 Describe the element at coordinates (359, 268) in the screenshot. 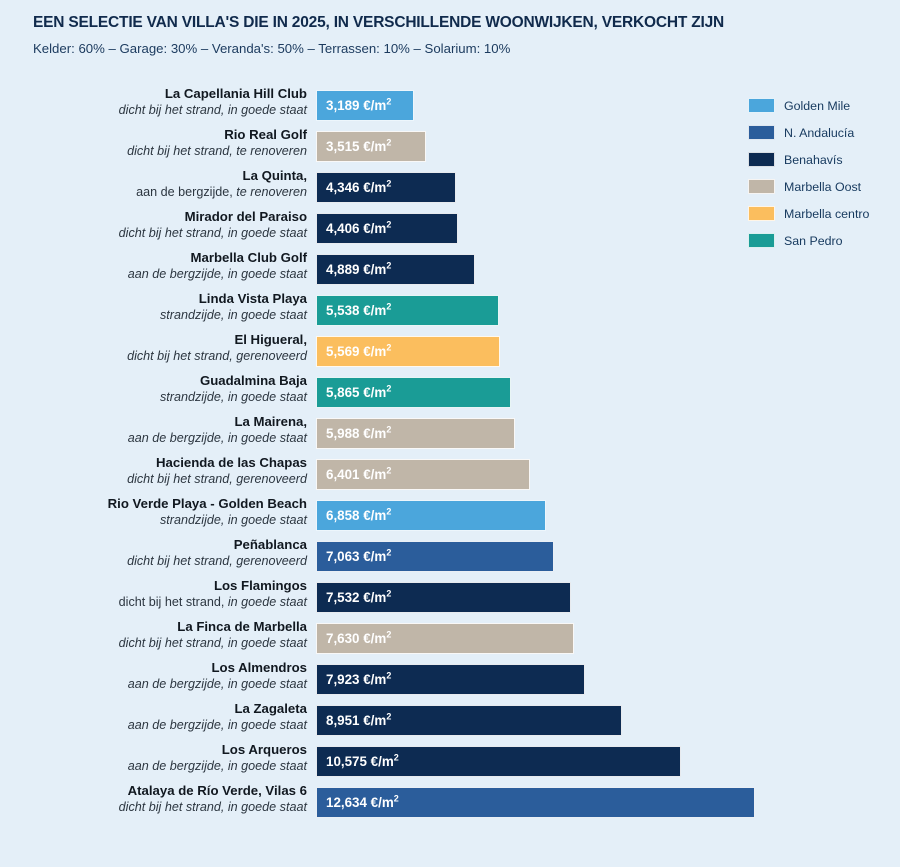

I see `bar-value-label: 4,889 €/m2` at that location.